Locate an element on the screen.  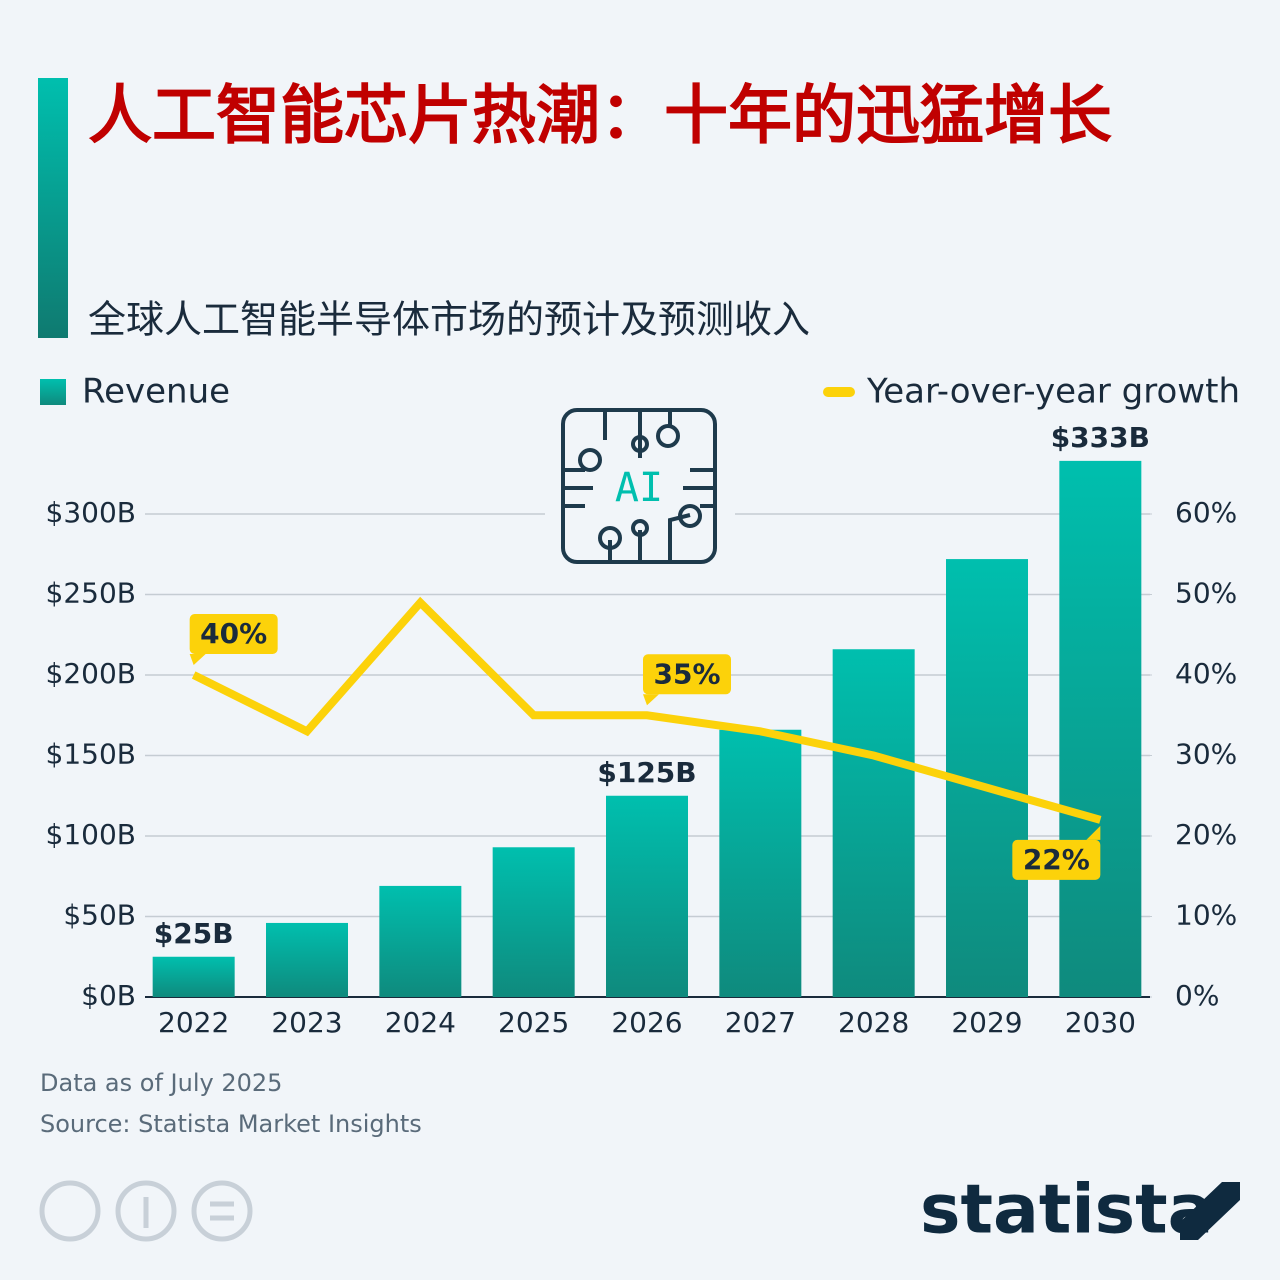
license-icons is located at coordinates (146, 1211).